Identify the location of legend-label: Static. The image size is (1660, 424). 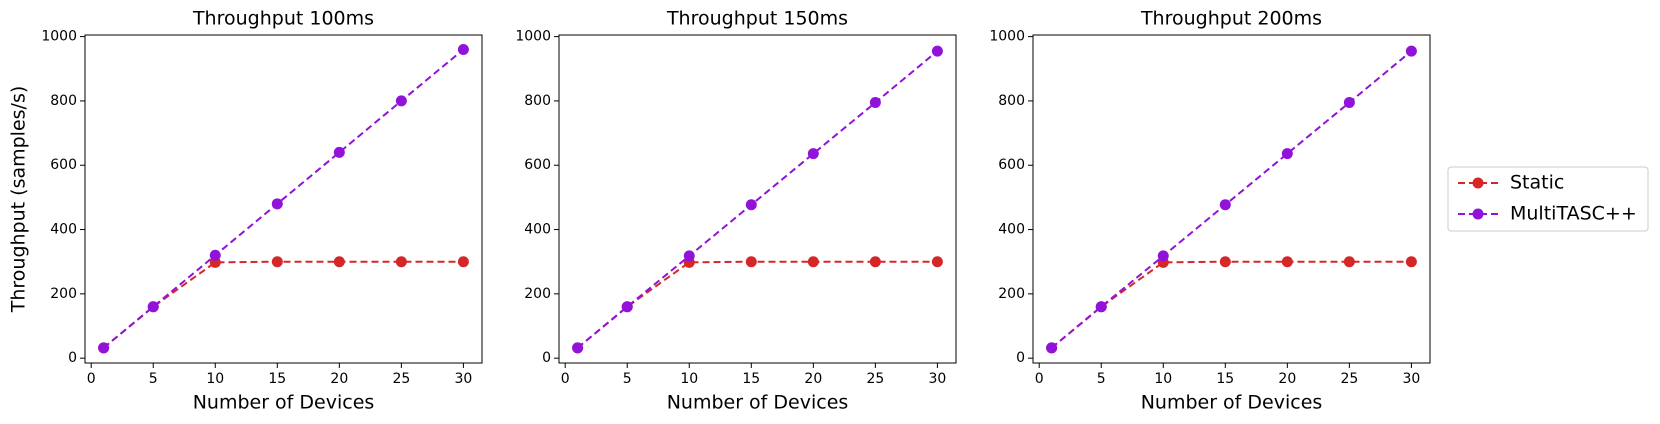
(1537, 183).